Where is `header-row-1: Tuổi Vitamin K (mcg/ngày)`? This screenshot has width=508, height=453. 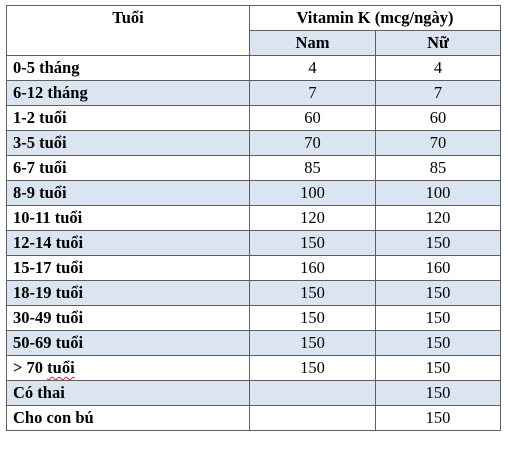 header-row-1: Tuổi Vitamin K (mcg/ngày) is located at coordinates (254, 30).